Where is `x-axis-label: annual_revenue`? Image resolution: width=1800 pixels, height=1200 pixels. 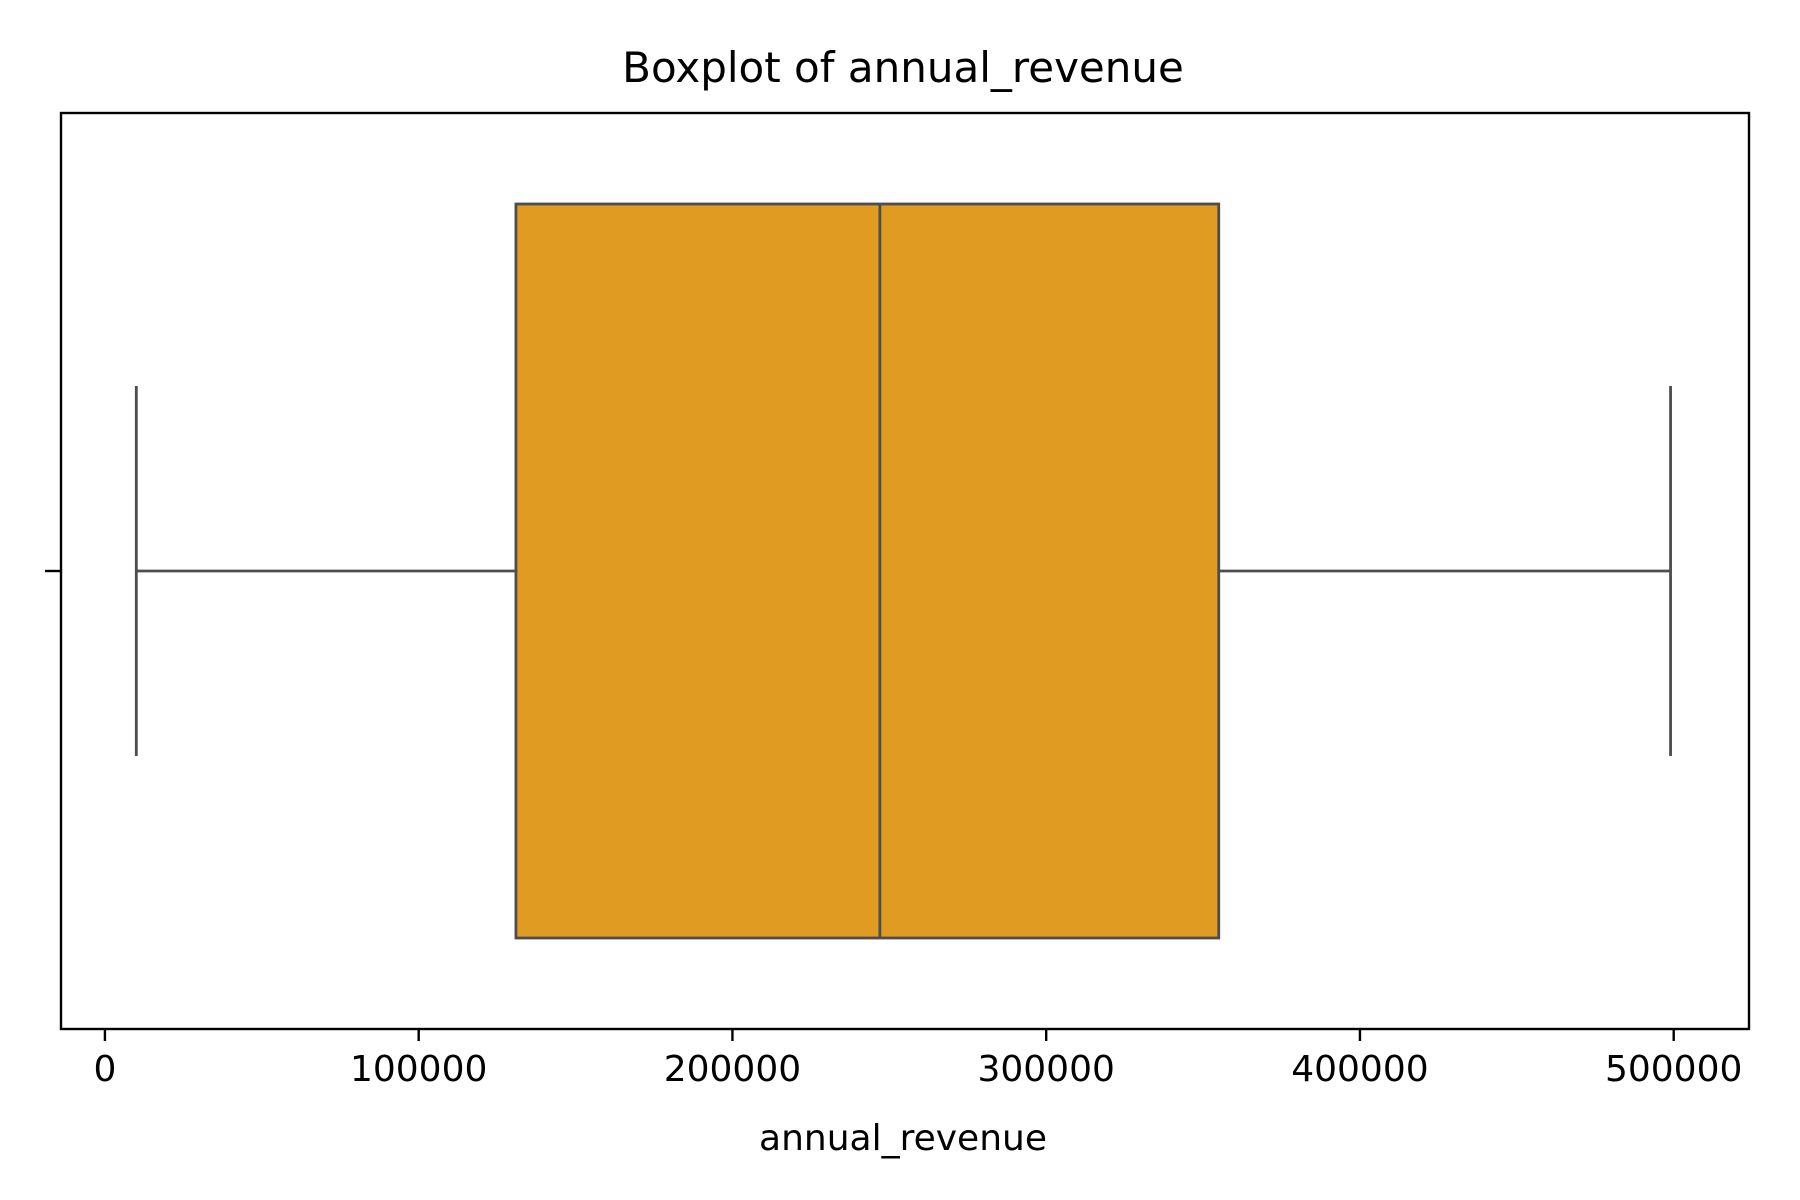
x-axis-label: annual_revenue is located at coordinates (903, 1138).